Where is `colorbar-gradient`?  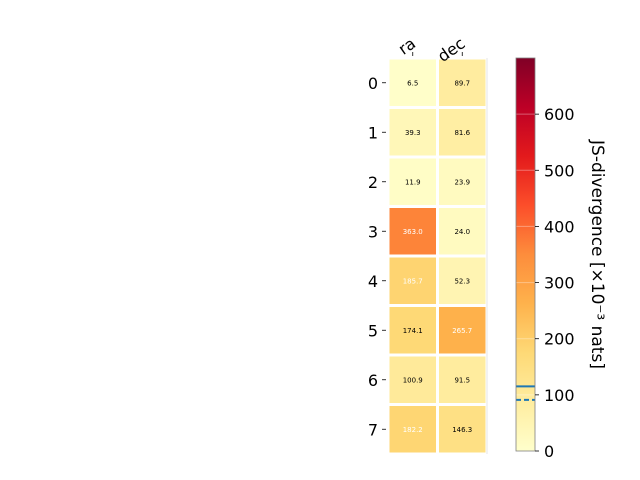 colorbar-gradient is located at coordinates (525, 254).